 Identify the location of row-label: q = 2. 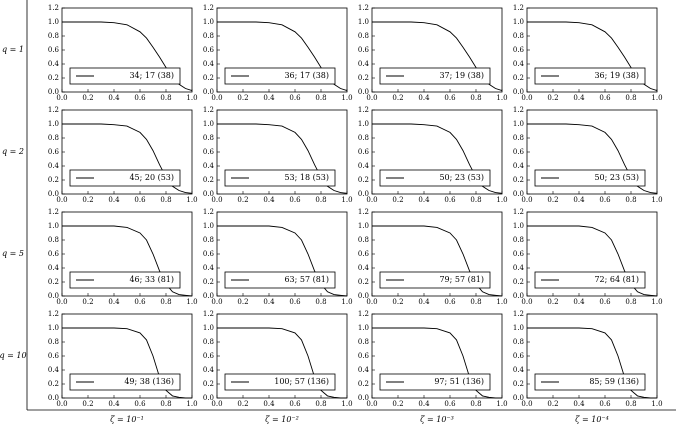
(13, 151).